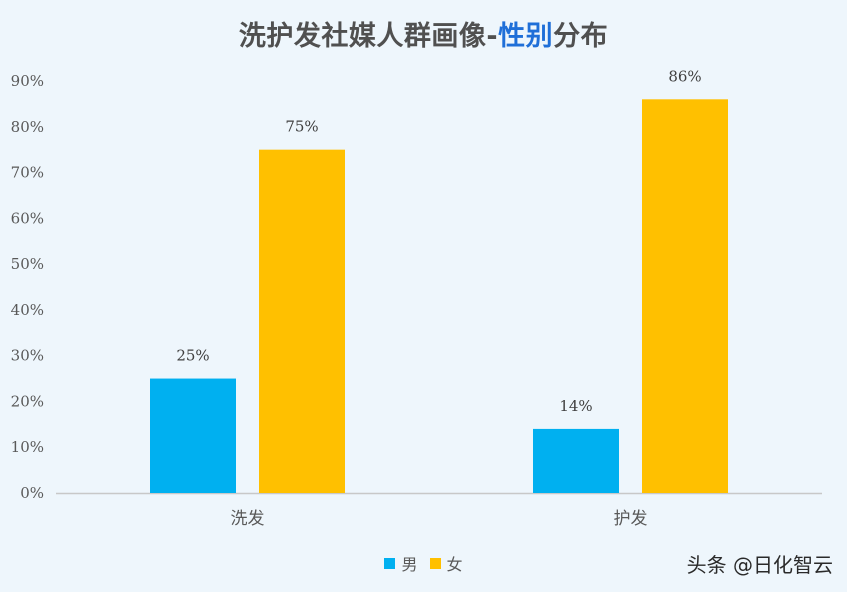 The height and width of the screenshot is (592, 847). What do you see at coordinates (27, 447) in the screenshot?
I see `y-tick-label: 10%` at bounding box center [27, 447].